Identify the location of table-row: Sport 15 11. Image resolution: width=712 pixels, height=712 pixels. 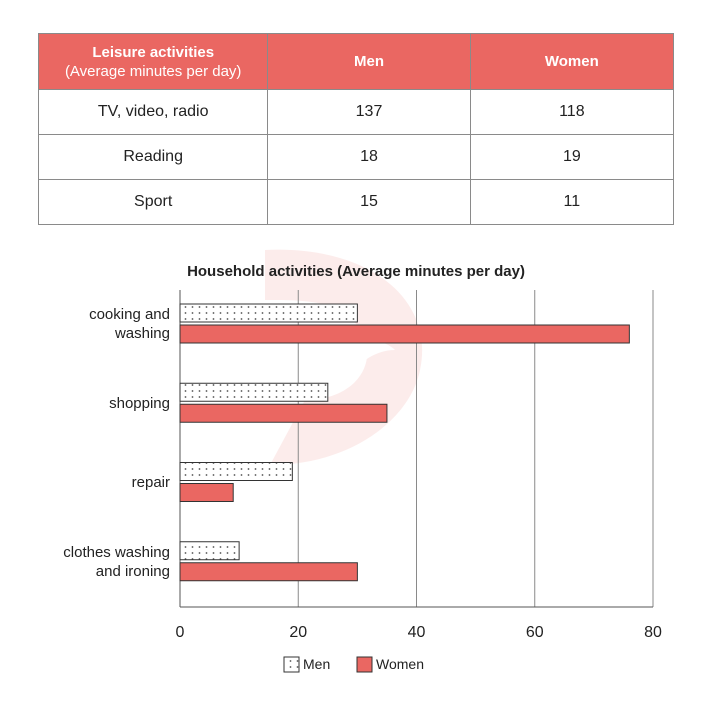
(356, 202).